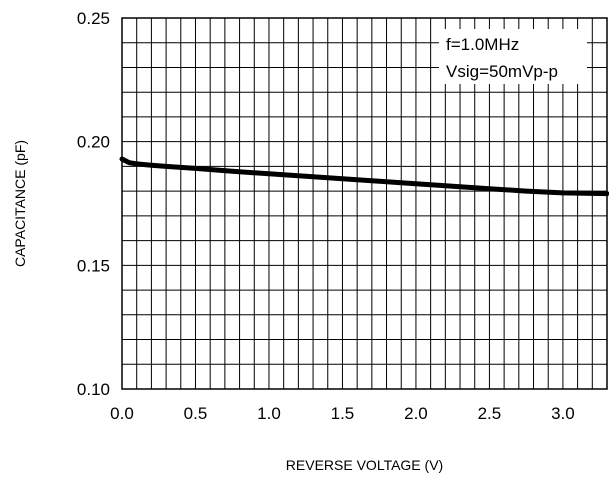 The width and height of the screenshot is (609, 480). What do you see at coordinates (416, 413) in the screenshot?
I see `x-tick-label: 2.0` at bounding box center [416, 413].